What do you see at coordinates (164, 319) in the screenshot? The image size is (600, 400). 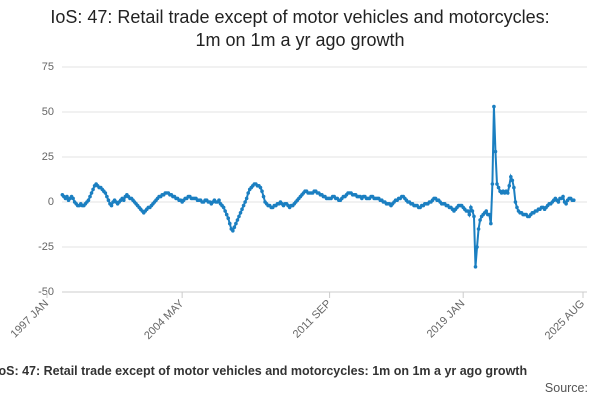 I see `x-tick-label: 2004 MAY` at bounding box center [164, 319].